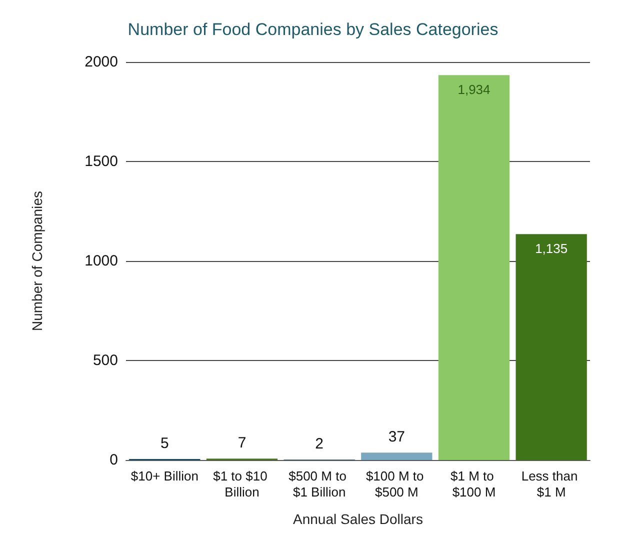 The image size is (626, 539). I want to click on data-label: 1,135, so click(551, 248).